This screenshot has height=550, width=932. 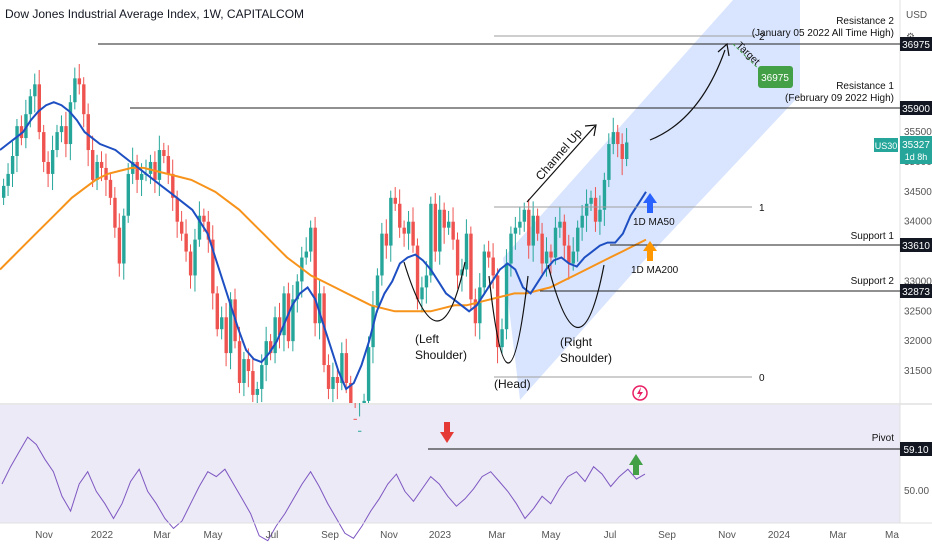 I want to click on support-1-tag, so click(x=916, y=245).